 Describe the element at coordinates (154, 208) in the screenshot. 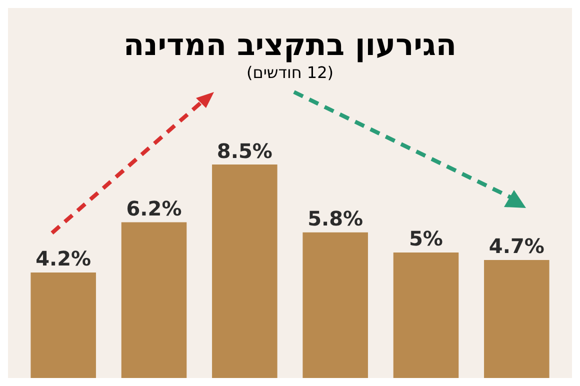

I see `data-label: 6.2%` at that location.